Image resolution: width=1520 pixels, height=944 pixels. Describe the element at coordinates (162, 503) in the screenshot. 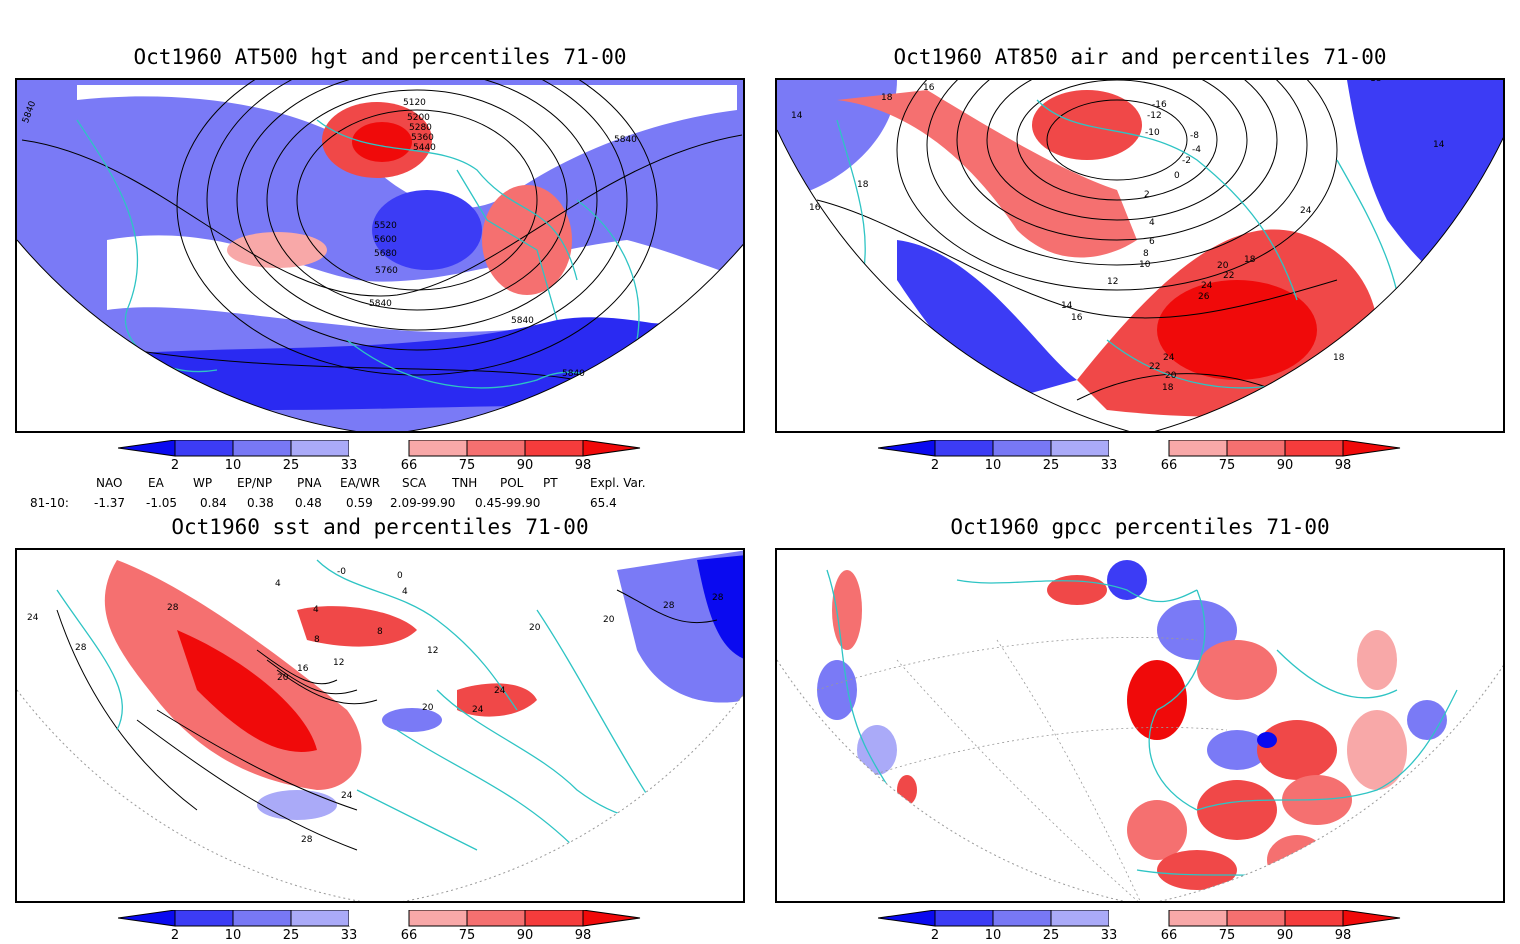

I see `index-value: -1.05` at that location.